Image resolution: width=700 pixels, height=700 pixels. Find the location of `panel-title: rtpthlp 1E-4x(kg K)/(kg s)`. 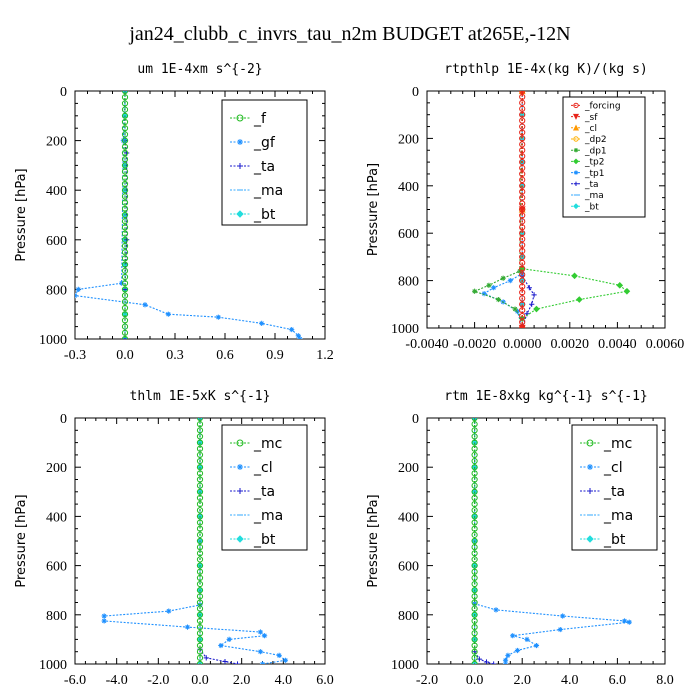

panel-title: rtpthlp 1E-4x(kg K)/(kg s) is located at coordinates (546, 69).